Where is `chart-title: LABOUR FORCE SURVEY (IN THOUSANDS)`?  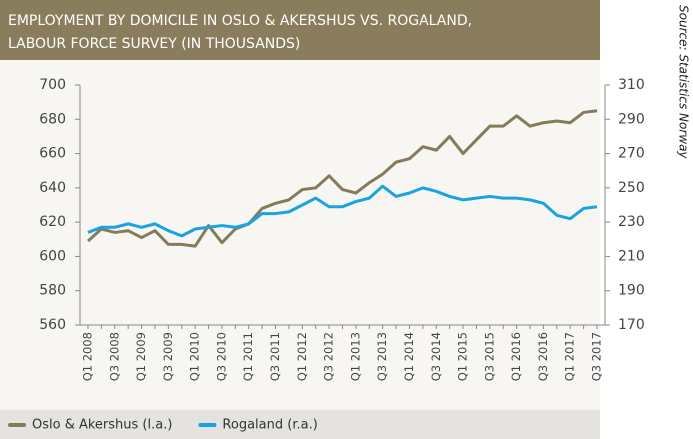 chart-title: LABOUR FORCE SURVEY (IN THOUSANDS) is located at coordinates (154, 44).